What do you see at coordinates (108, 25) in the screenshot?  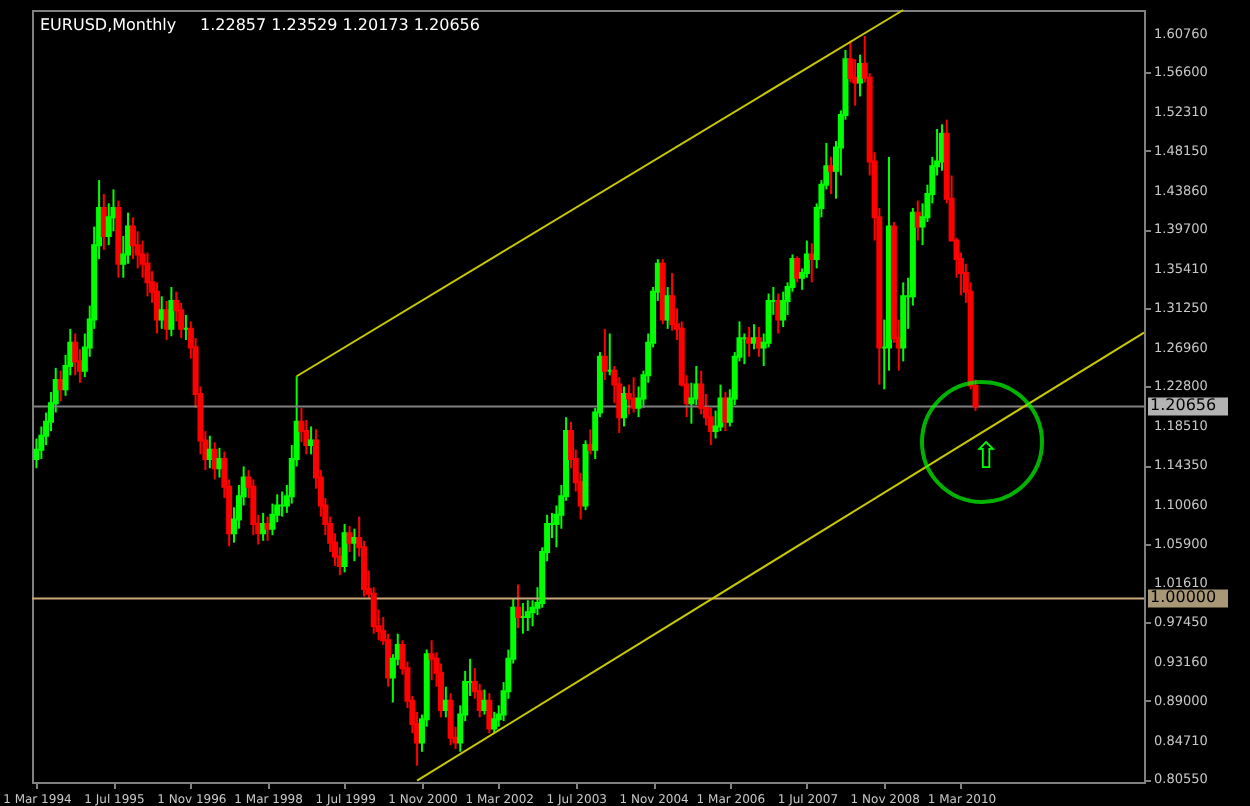 I see `chart-title: EURUSD,Monthly` at bounding box center [108, 25].